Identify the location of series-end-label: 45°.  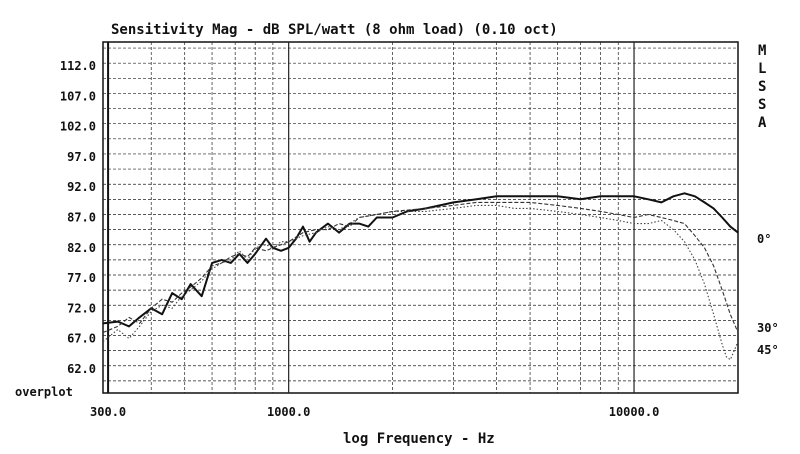
(768, 350).